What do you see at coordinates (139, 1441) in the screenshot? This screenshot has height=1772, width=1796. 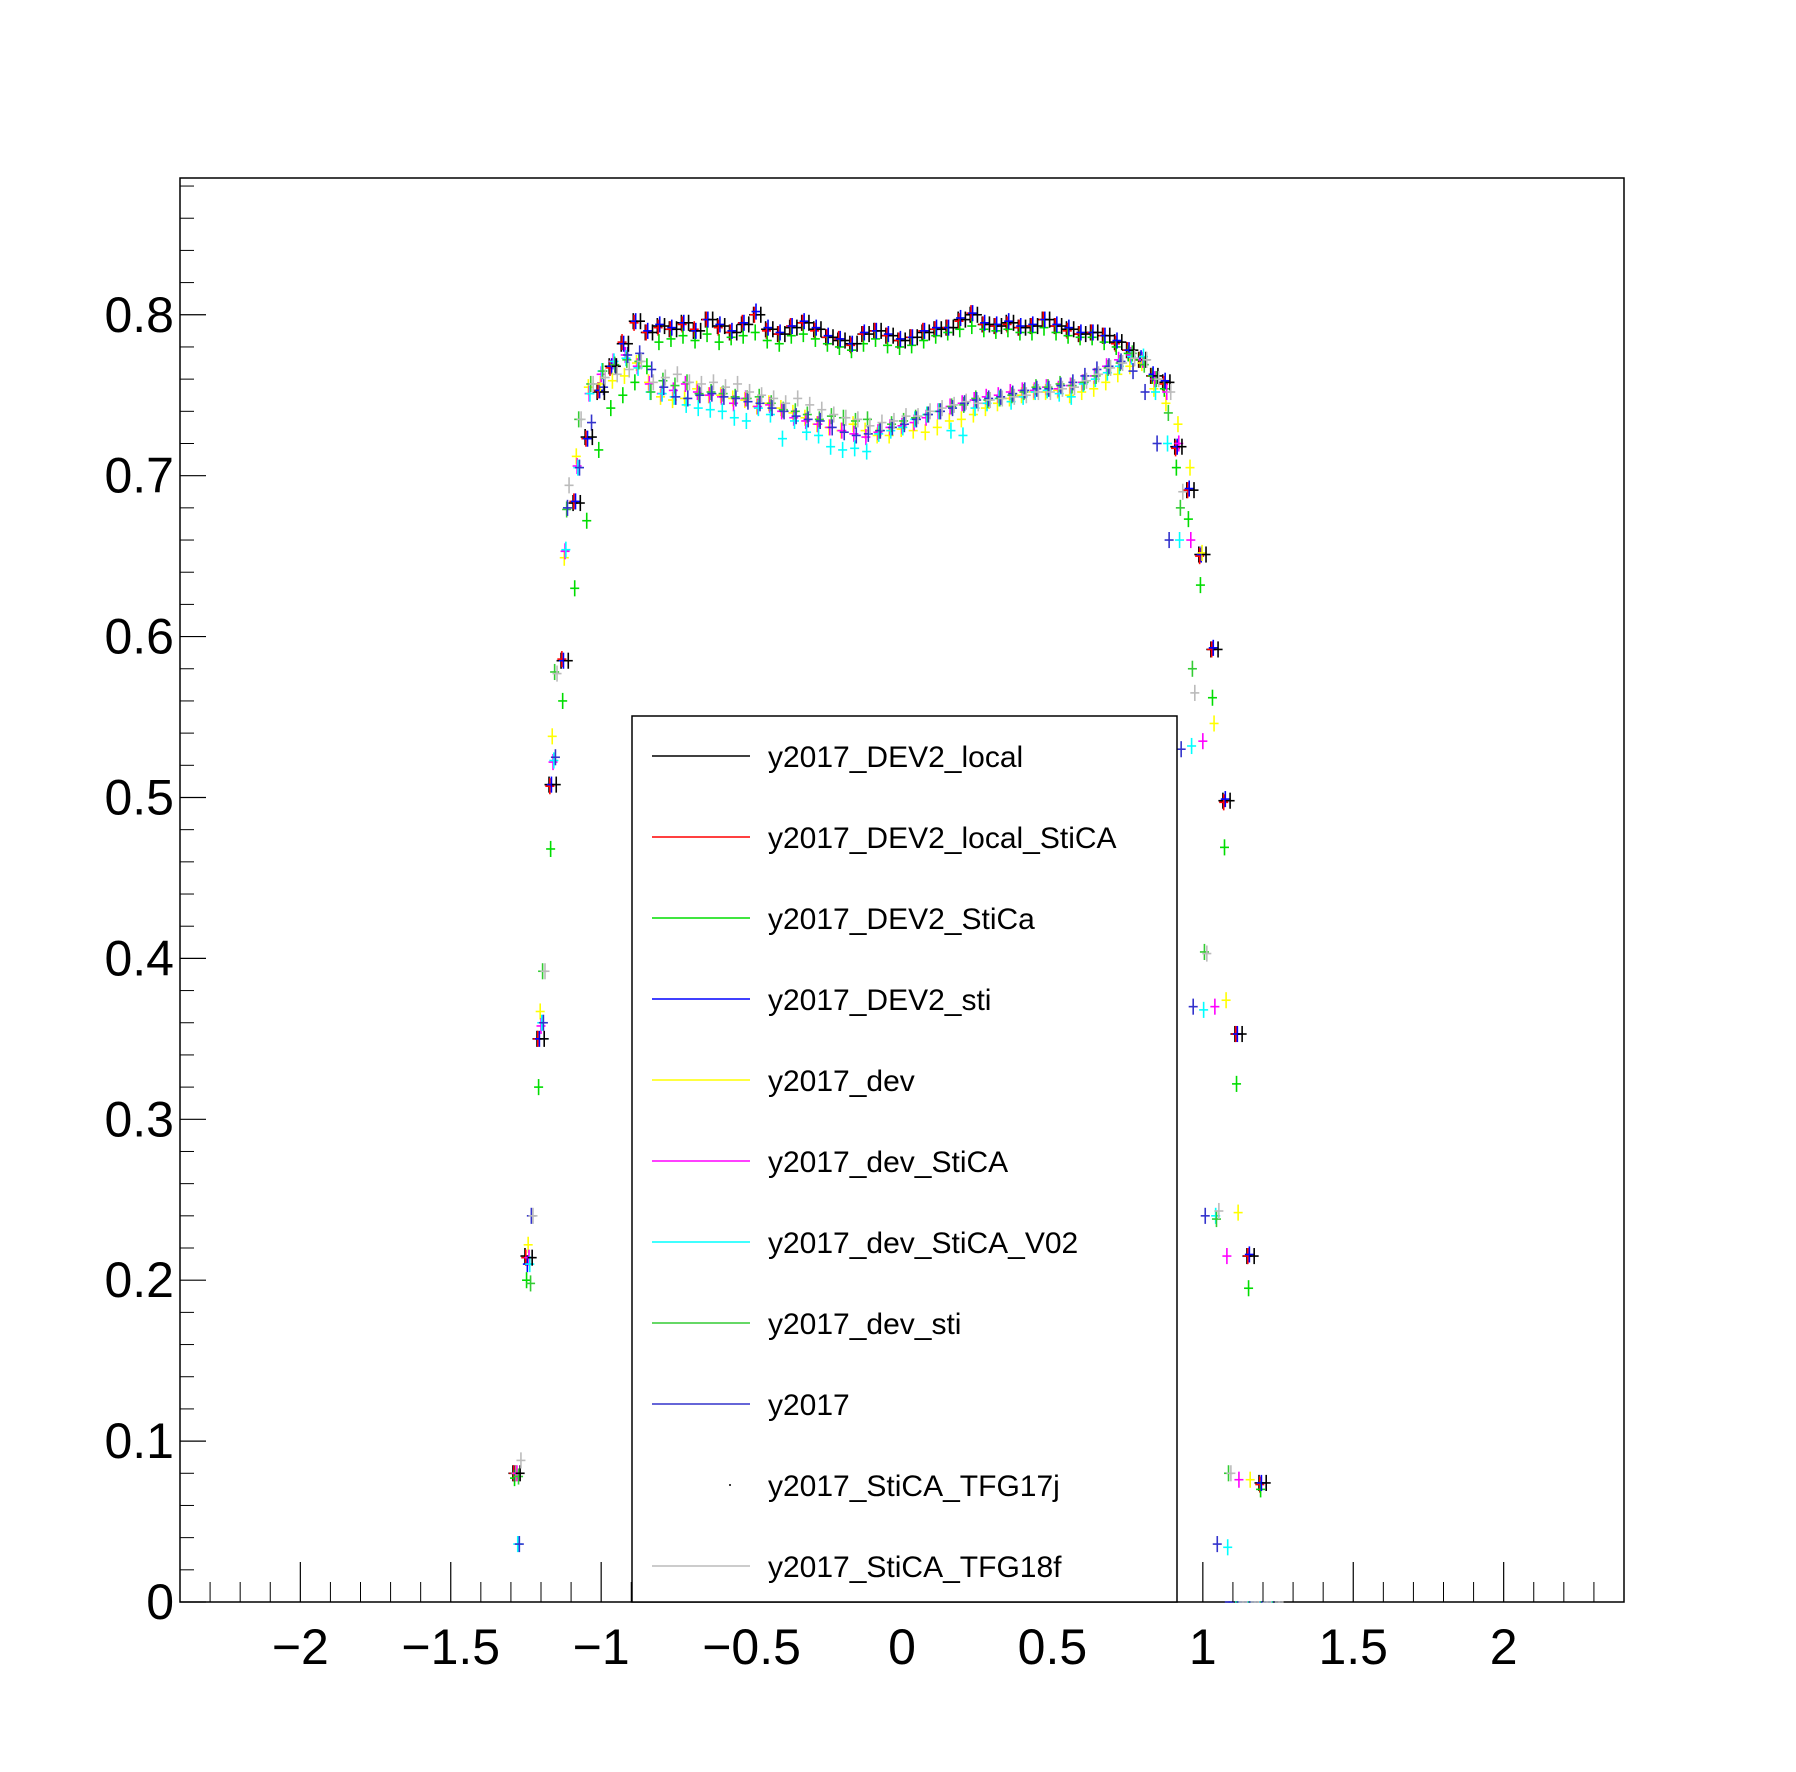 I see `y-tick-label: 0.1` at bounding box center [139, 1441].